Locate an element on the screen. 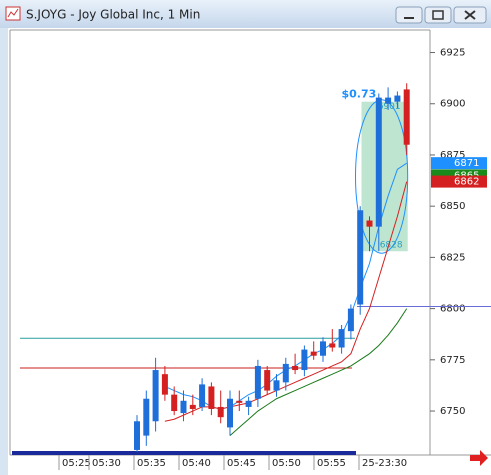  scroll-arrow is located at coordinates (479, 458).